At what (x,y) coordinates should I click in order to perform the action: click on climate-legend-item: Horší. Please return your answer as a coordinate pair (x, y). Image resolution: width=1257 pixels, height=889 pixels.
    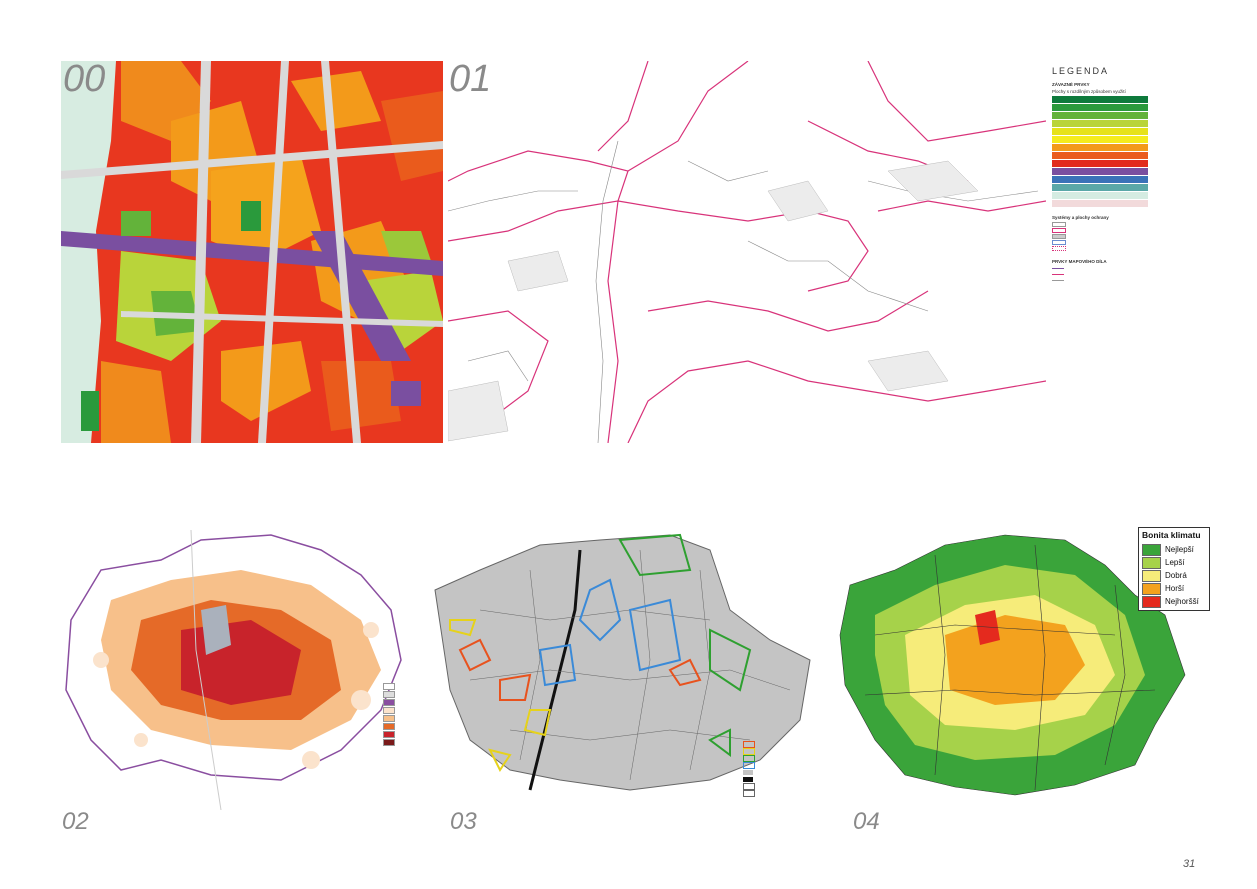
    Looking at the image, I should click on (1174, 588).